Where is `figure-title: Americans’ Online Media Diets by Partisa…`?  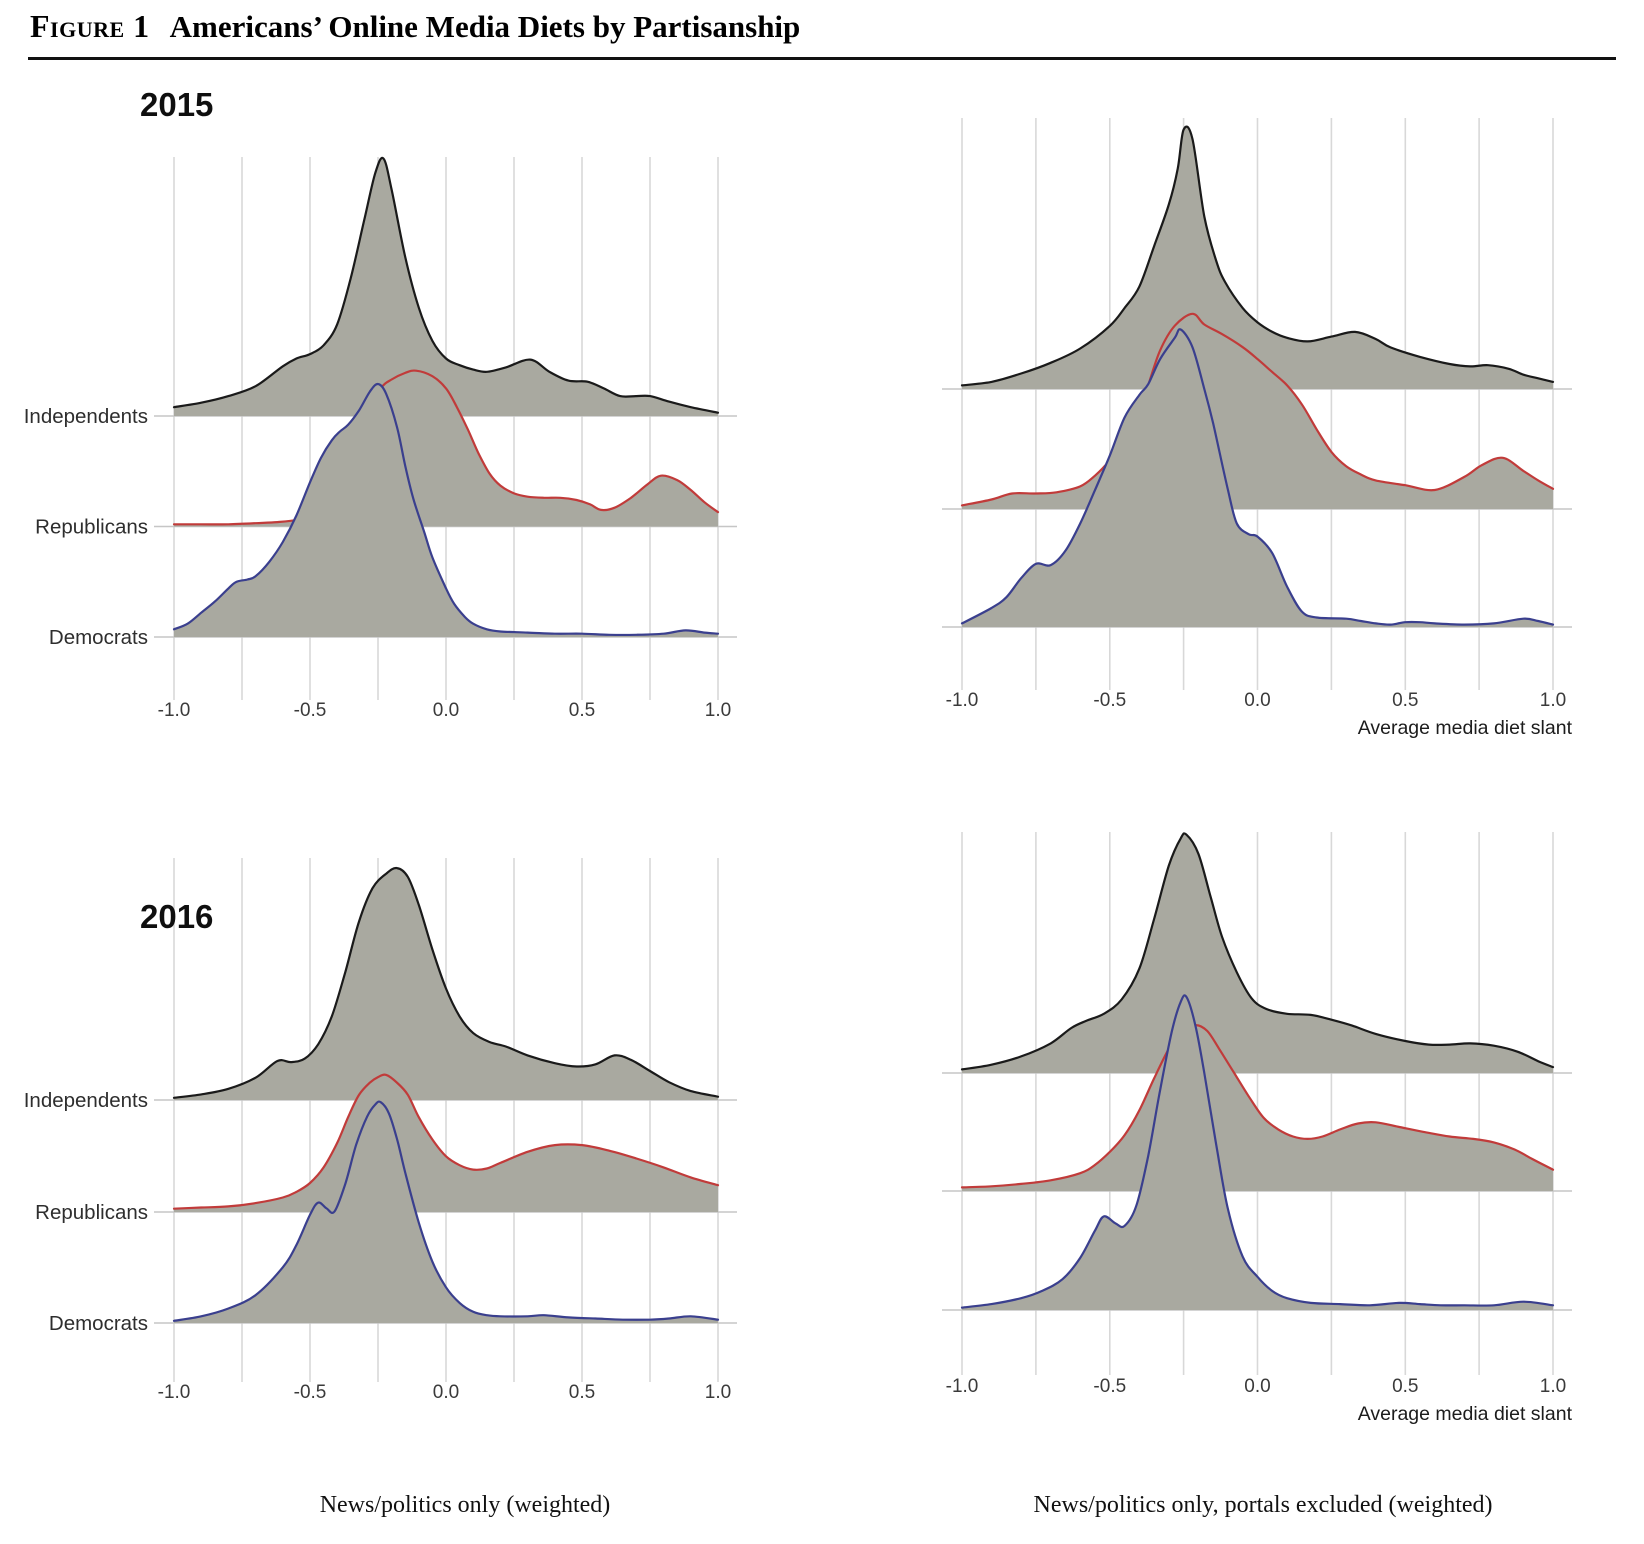
figure-title: Americans’ Online Media Diets by Partisa… is located at coordinates (485, 26).